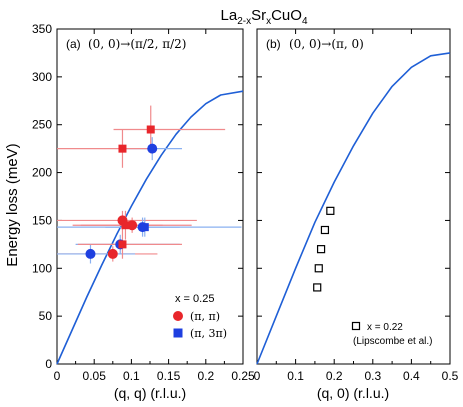 This screenshot has height=407, width=463. Describe the element at coordinates (257, 376) in the screenshot. I see `x-tick-label-b-0: 0` at that location.